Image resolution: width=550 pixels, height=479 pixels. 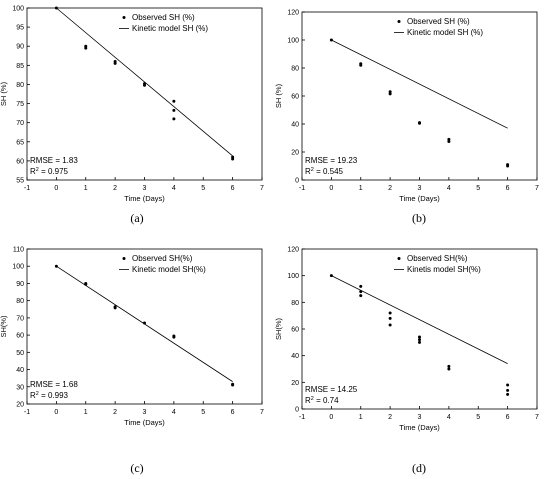 I want to click on r2-value: = 0.993, so click(x=54, y=395).